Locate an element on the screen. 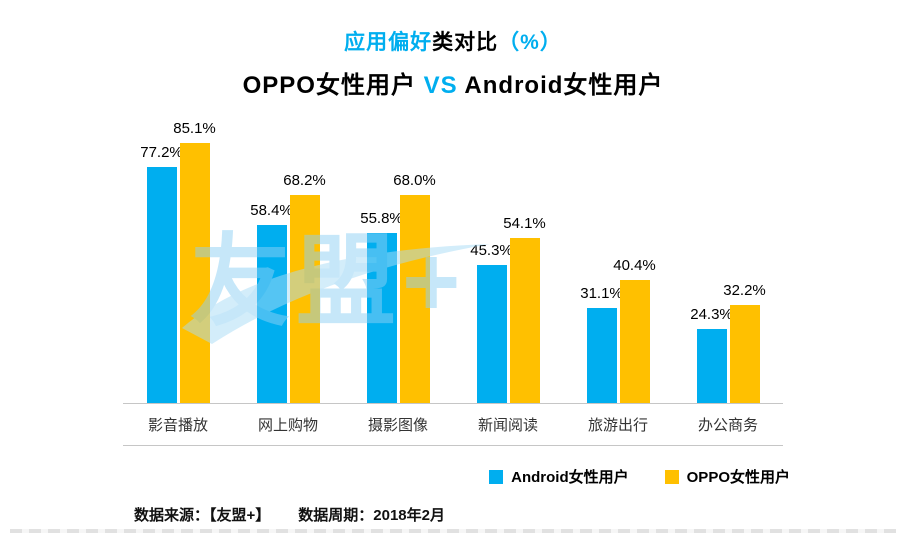 Image resolution: width=906 pixels, height=533 pixels. footer: 数据来源：【友盟+】 数据周期：2018年2月 is located at coordinates (520, 514).